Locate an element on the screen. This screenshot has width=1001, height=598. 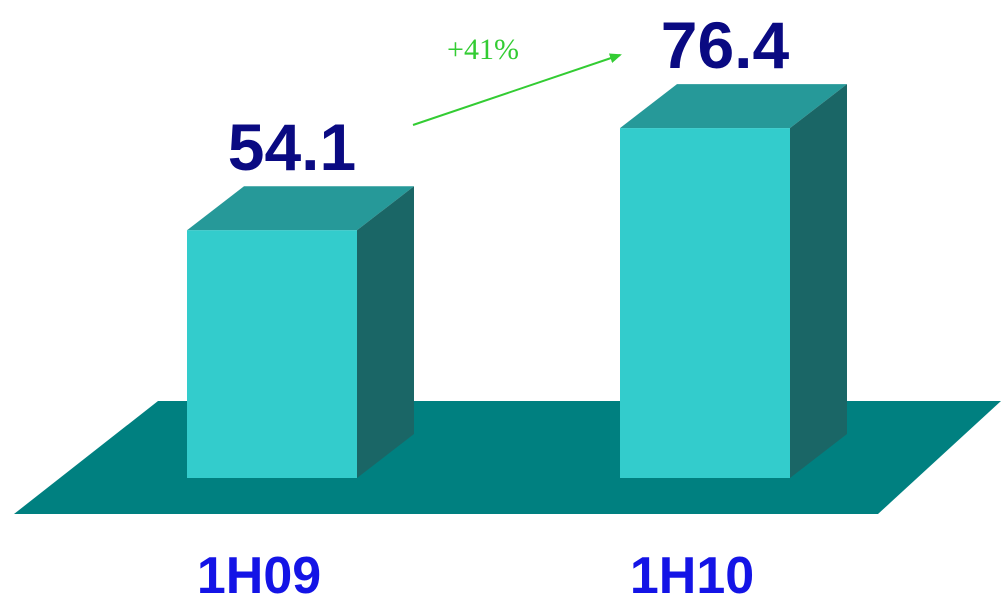
bar-1H10 is located at coordinates (733, 281).